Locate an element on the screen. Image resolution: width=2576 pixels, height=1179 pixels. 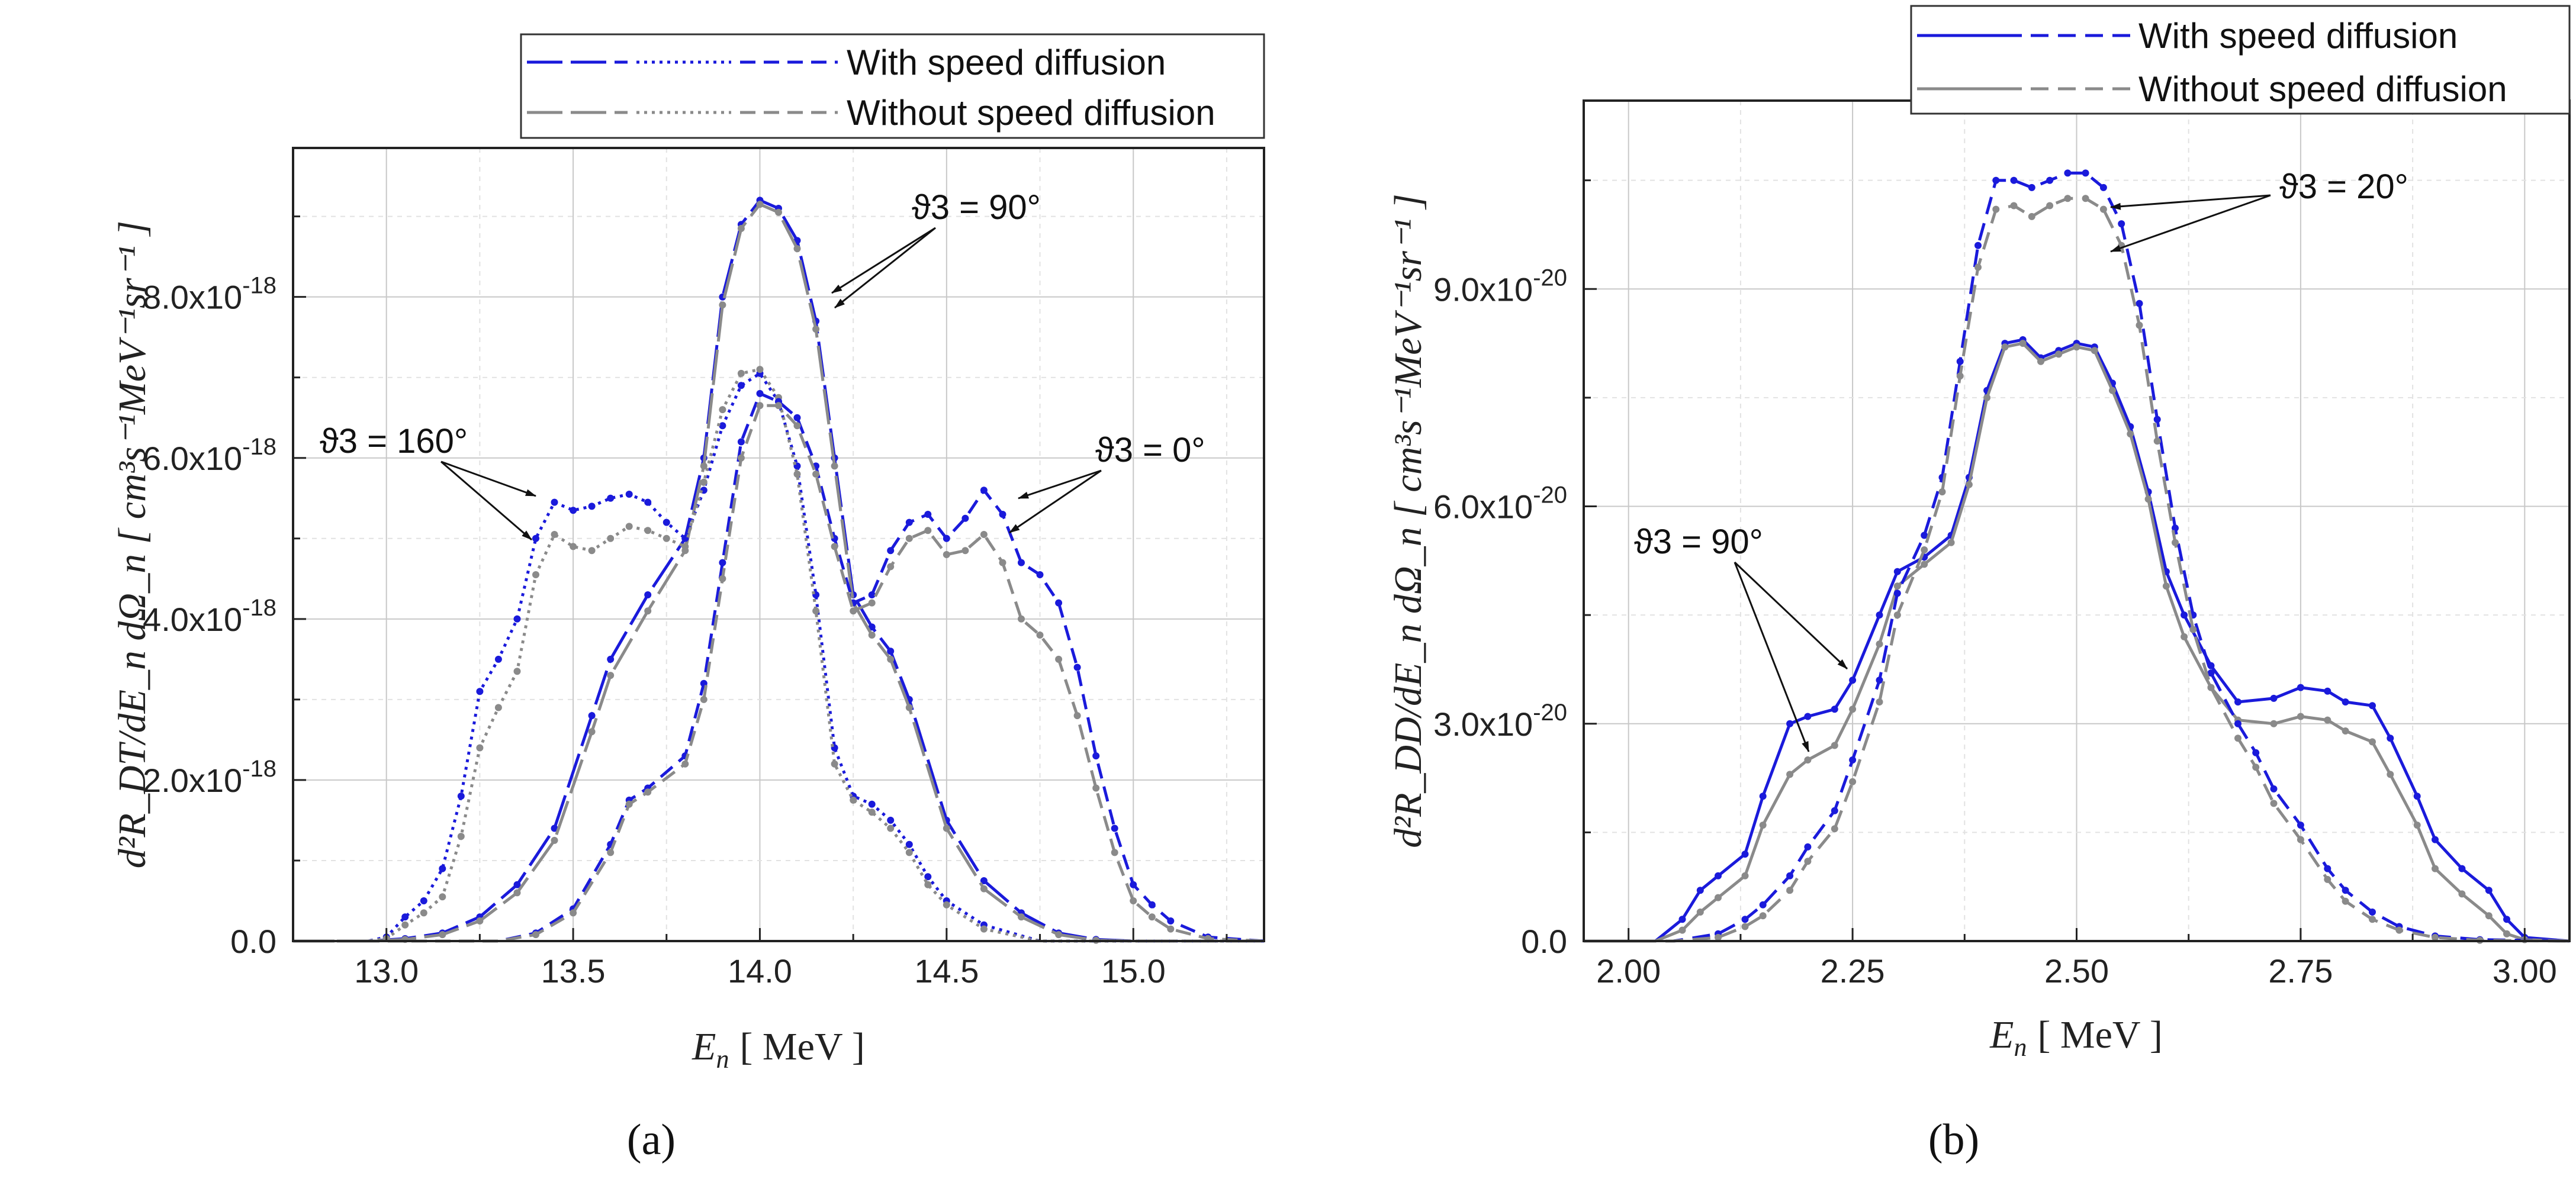
x-axis-unit-a: [ MeV ] is located at coordinates (801, 1046).